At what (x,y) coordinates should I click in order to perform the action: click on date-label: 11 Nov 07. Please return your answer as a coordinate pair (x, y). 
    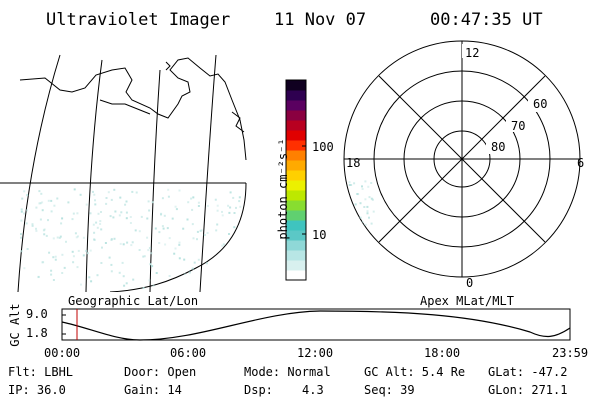
    Looking at the image, I should click on (320, 20).